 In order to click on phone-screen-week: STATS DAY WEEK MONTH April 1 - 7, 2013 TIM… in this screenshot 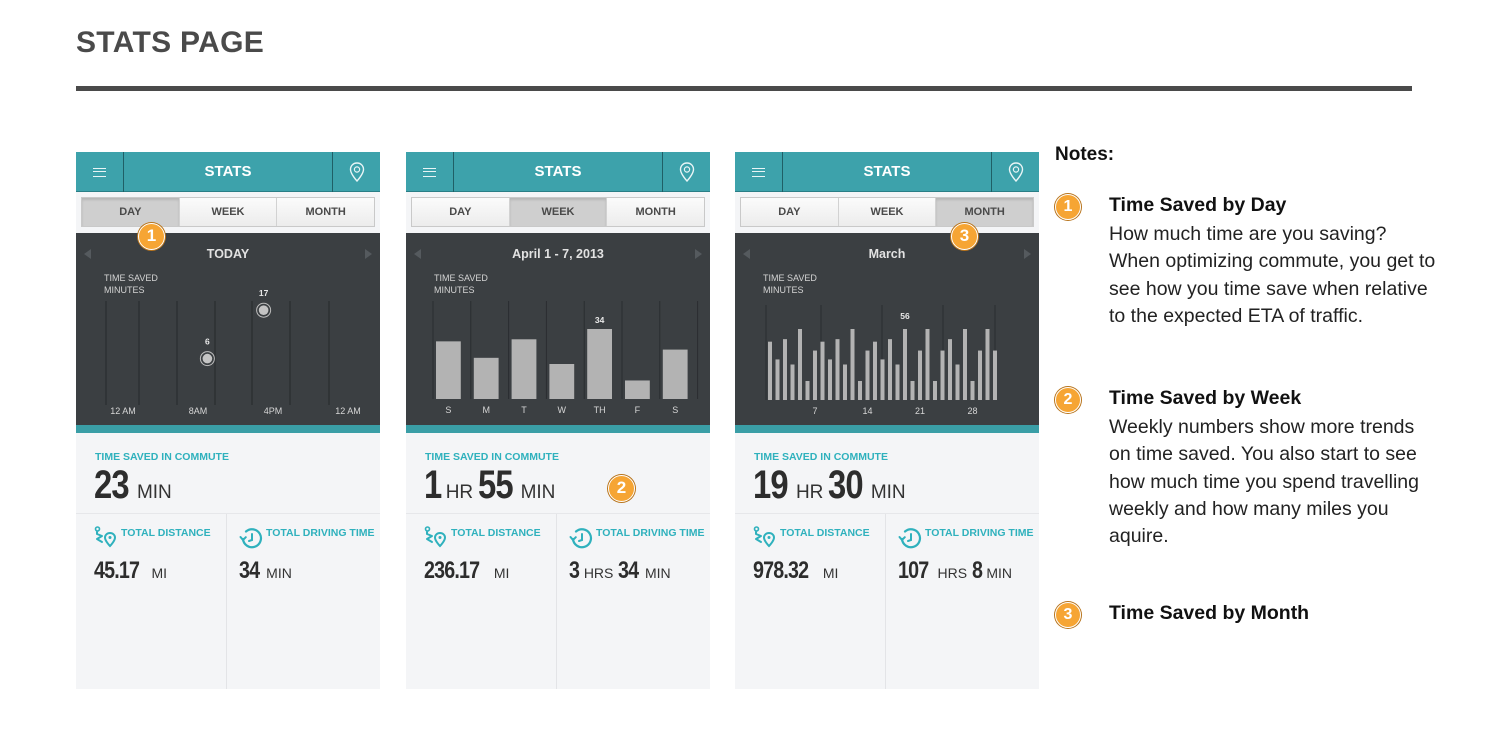, I will do `click(558, 420)`.